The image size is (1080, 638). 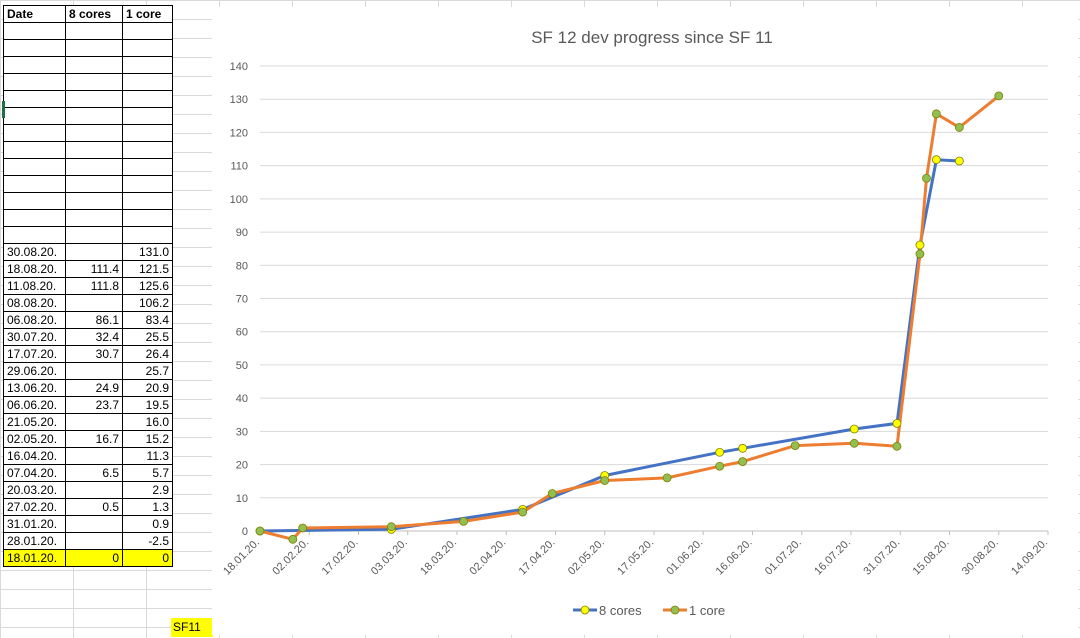 What do you see at coordinates (34, 541) in the screenshot?
I see `table-cell: 28.01.20.` at bounding box center [34, 541].